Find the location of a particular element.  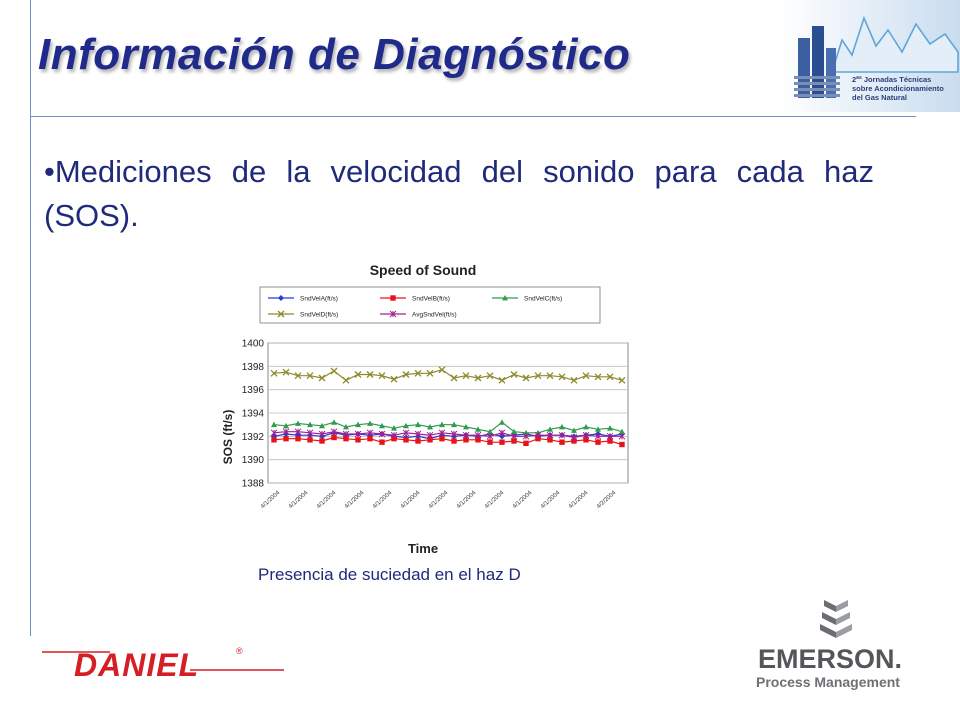

logo-line-2: sobre Acondicionamiento is located at coordinates (898, 88).